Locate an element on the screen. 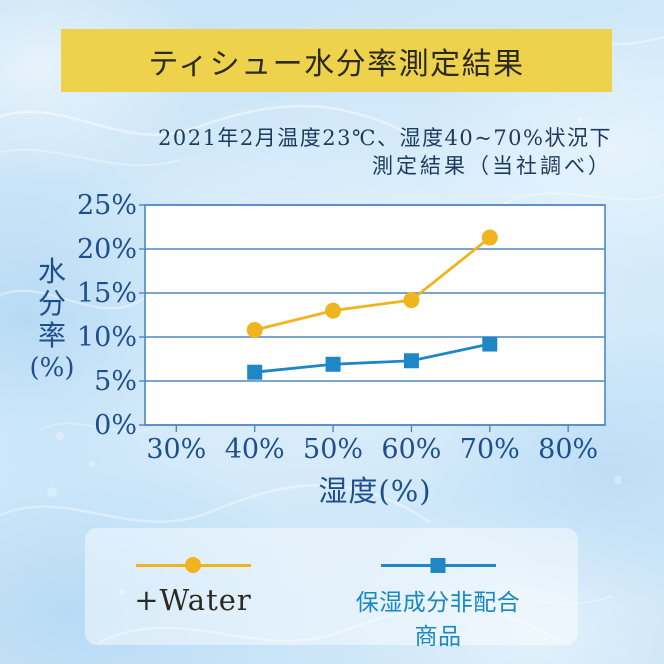  legend-label-water: +Water is located at coordinates (193, 600).